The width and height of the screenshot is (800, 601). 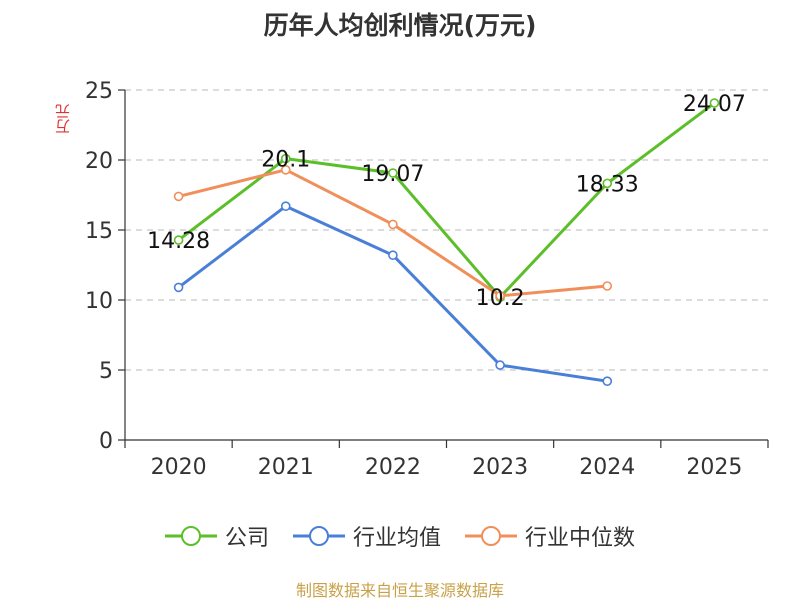 What do you see at coordinates (246, 538) in the screenshot?
I see `legend-label: 公司` at bounding box center [246, 538].